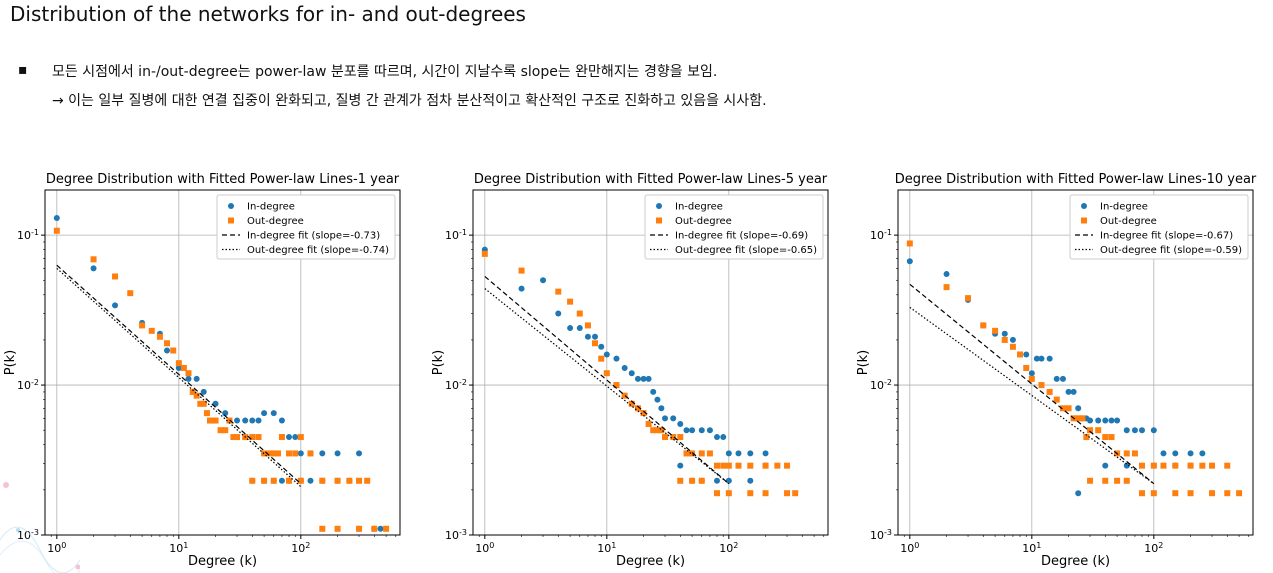 The image size is (1273, 573). What do you see at coordinates (306, 227) in the screenshot?
I see `legend-box` at bounding box center [306, 227].